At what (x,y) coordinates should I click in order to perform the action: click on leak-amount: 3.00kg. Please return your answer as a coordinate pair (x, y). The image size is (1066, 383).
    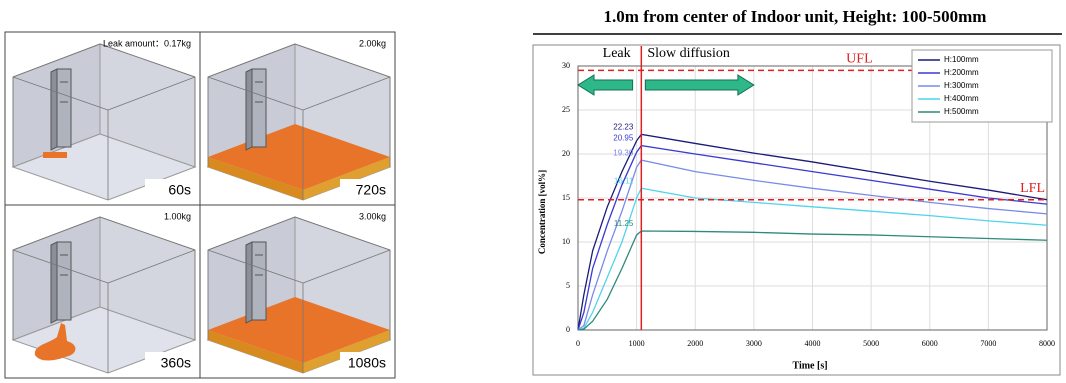
    Looking at the image, I should click on (372, 216).